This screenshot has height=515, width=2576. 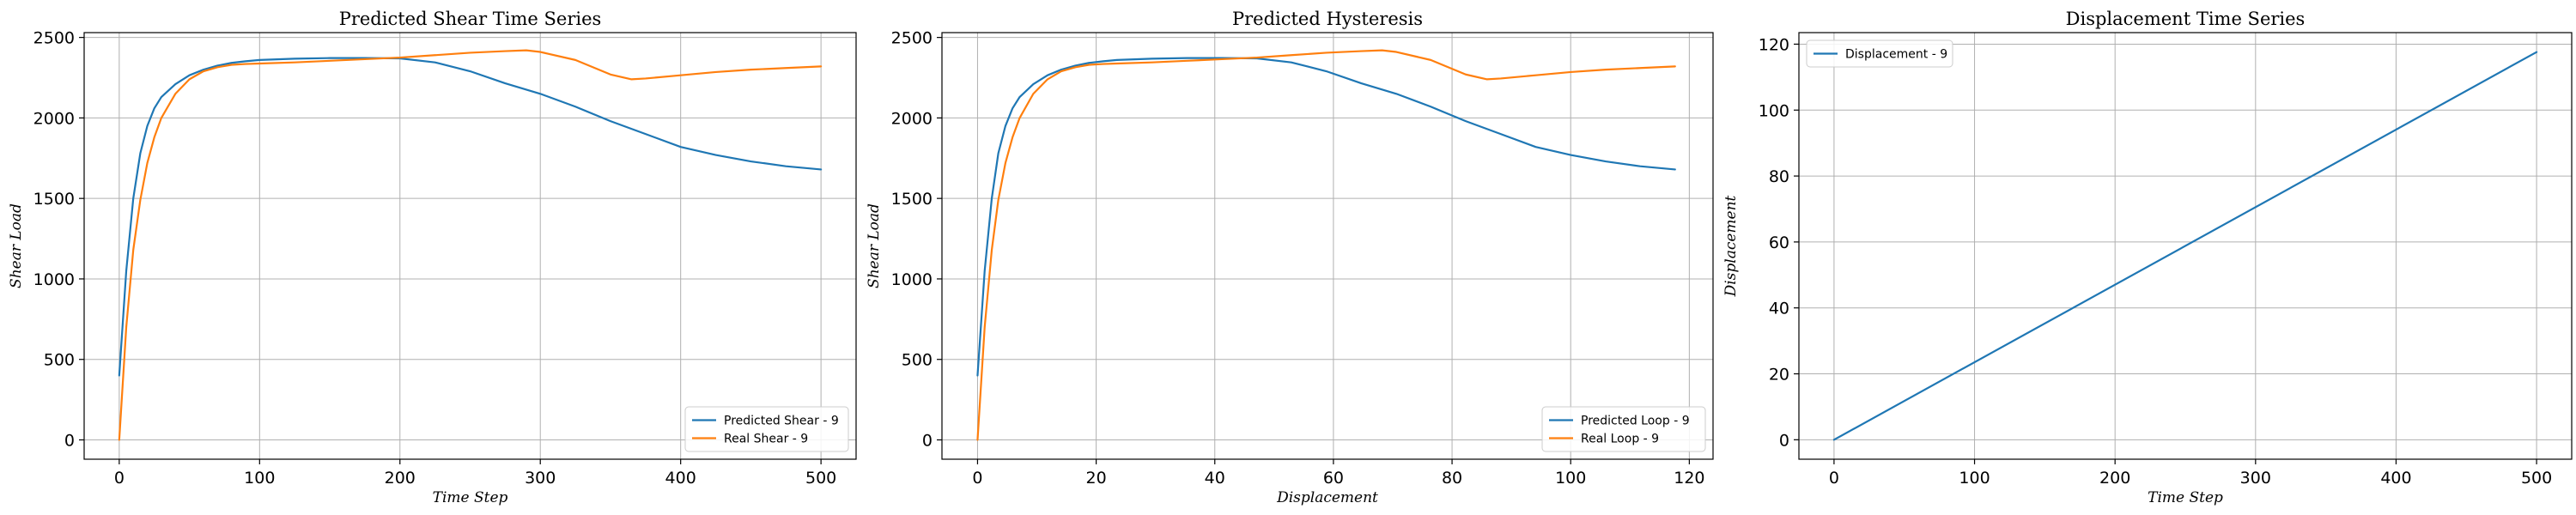 I want to click on chart-1-legend-box, so click(x=766, y=429).